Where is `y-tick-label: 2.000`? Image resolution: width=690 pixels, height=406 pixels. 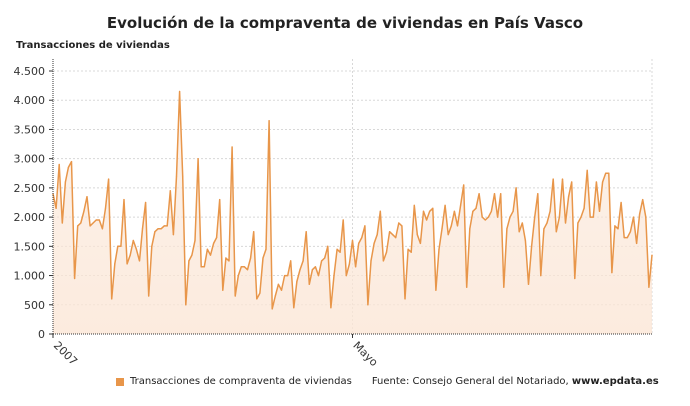
y-tick-label: 2.000 is located at coordinates (30, 217).